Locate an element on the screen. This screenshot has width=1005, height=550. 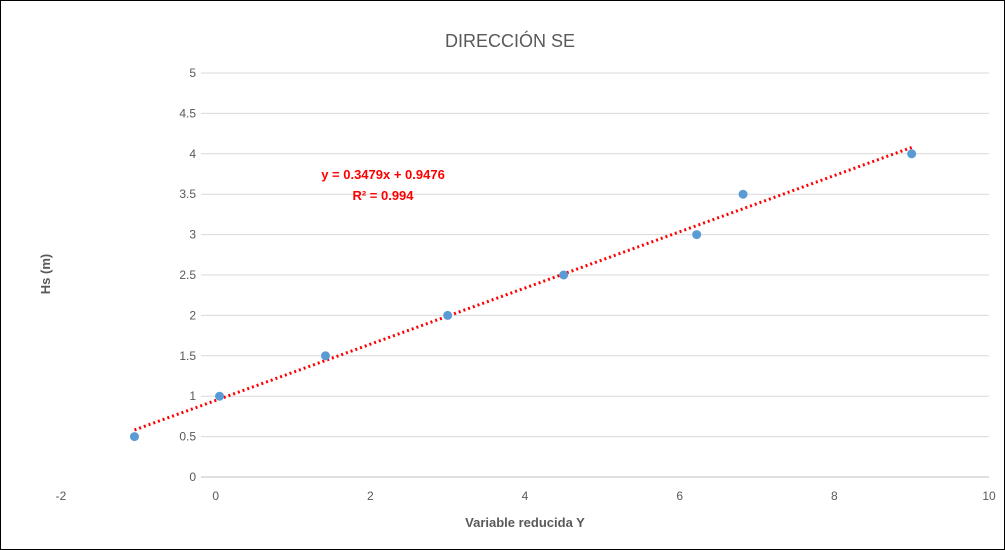
y-tick-label: 4 is located at coordinates (192, 154).